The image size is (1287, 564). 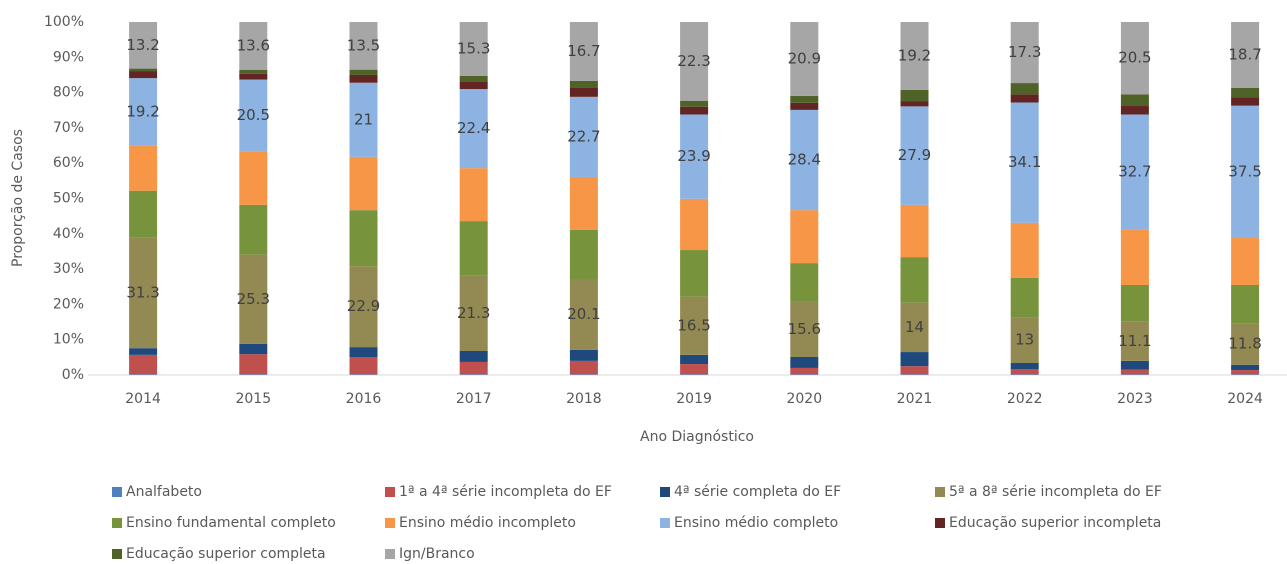 What do you see at coordinates (914, 55) in the screenshot?
I see `value-label: 19.2` at bounding box center [914, 55].